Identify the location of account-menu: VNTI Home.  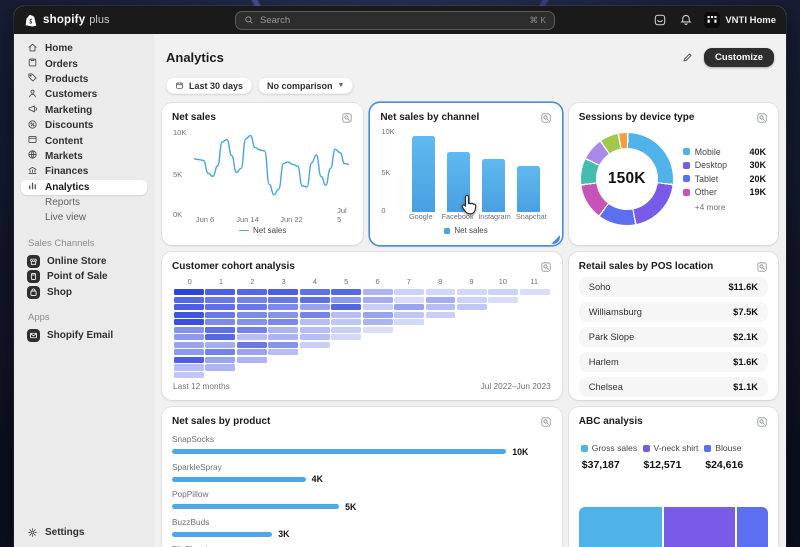
(740, 20).